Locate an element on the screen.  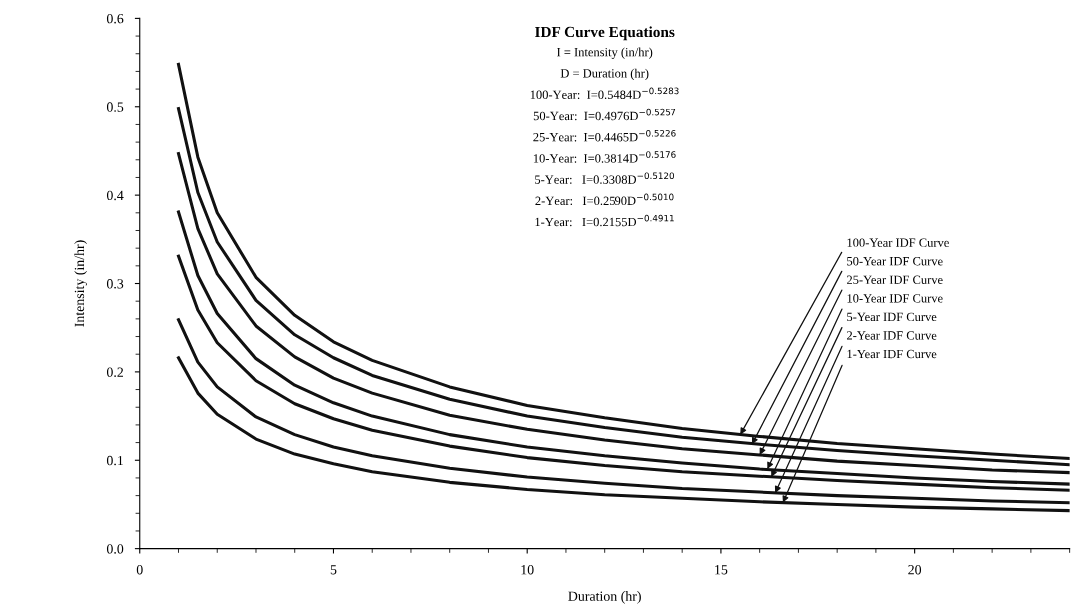
annotation: 5-Year IDF Curve is located at coordinates (892, 317).